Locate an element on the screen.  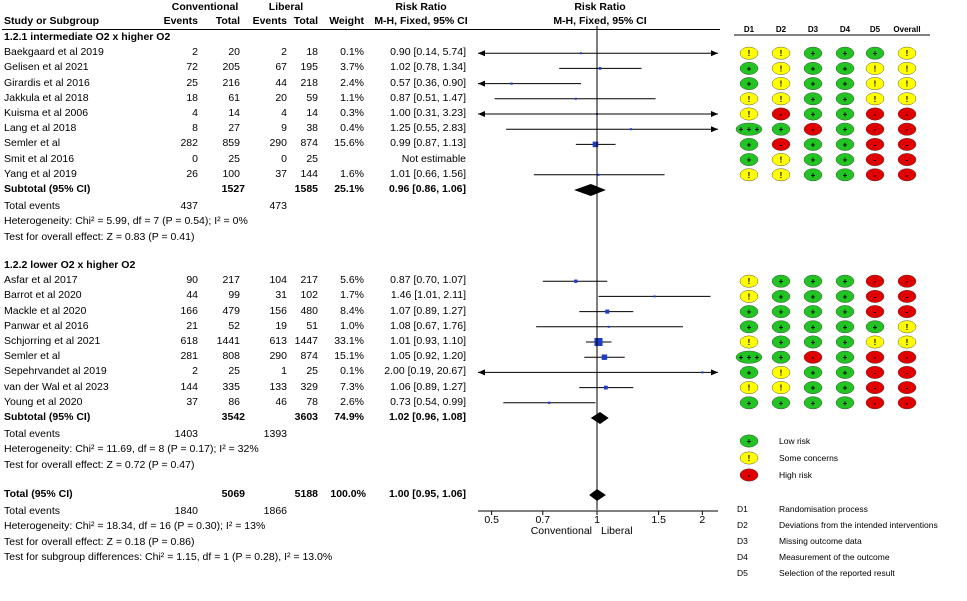
rob-cell-1-5-d4-symbol: + is located at coordinates (845, 114).